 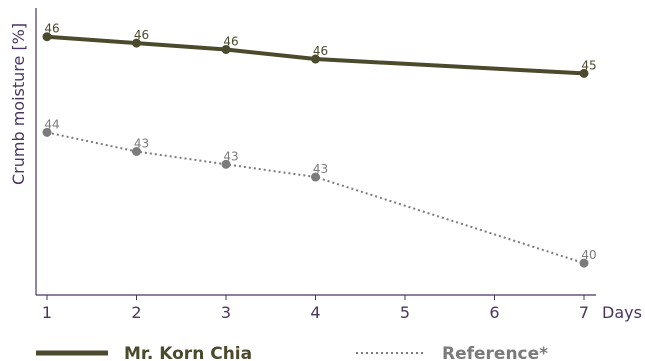 What do you see at coordinates (136, 312) in the screenshot?
I see `x-tick-label: 2` at bounding box center [136, 312].